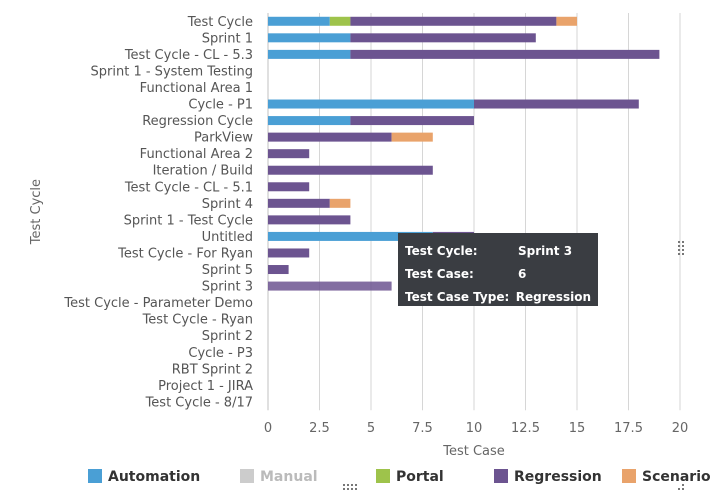 This screenshot has height=504, width=713. Describe the element at coordinates (441, 250) in the screenshot. I see `tooltip-key: Test Cycle:` at that location.